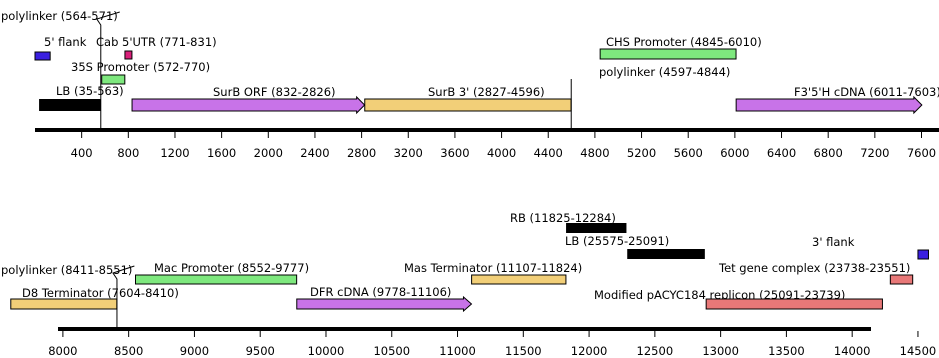 This screenshot has width=939, height=358. I want to click on lb-25575-25091-label: LB (25575-25091), so click(617, 241).